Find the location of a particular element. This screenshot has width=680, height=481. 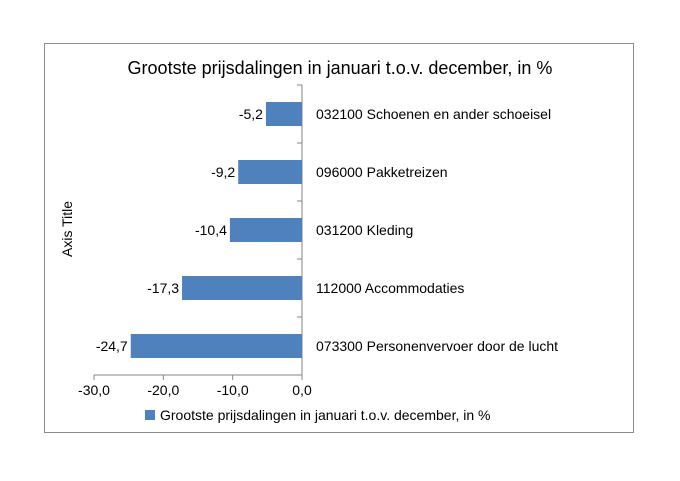

legend-swatch is located at coordinates (150, 415).